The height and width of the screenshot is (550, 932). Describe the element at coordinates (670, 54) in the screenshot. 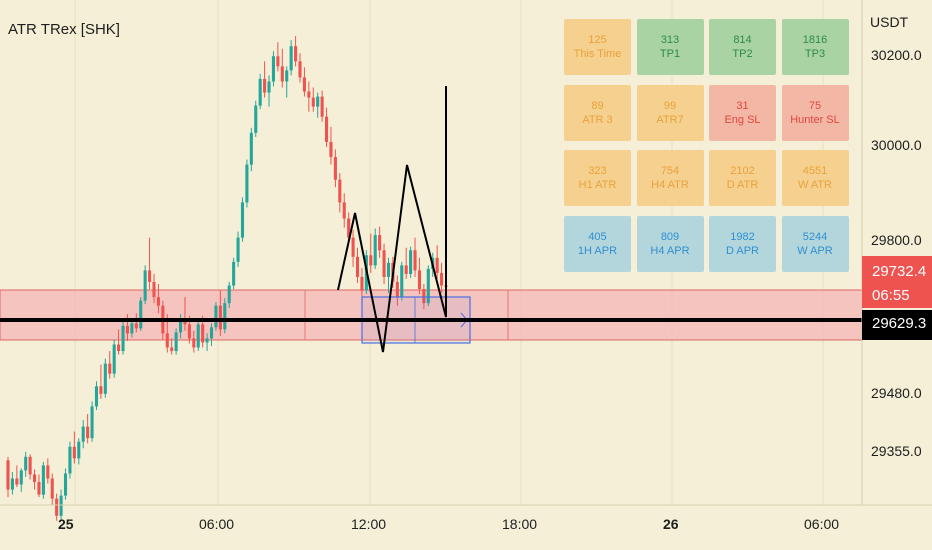

I see `stat-label: TP1` at that location.